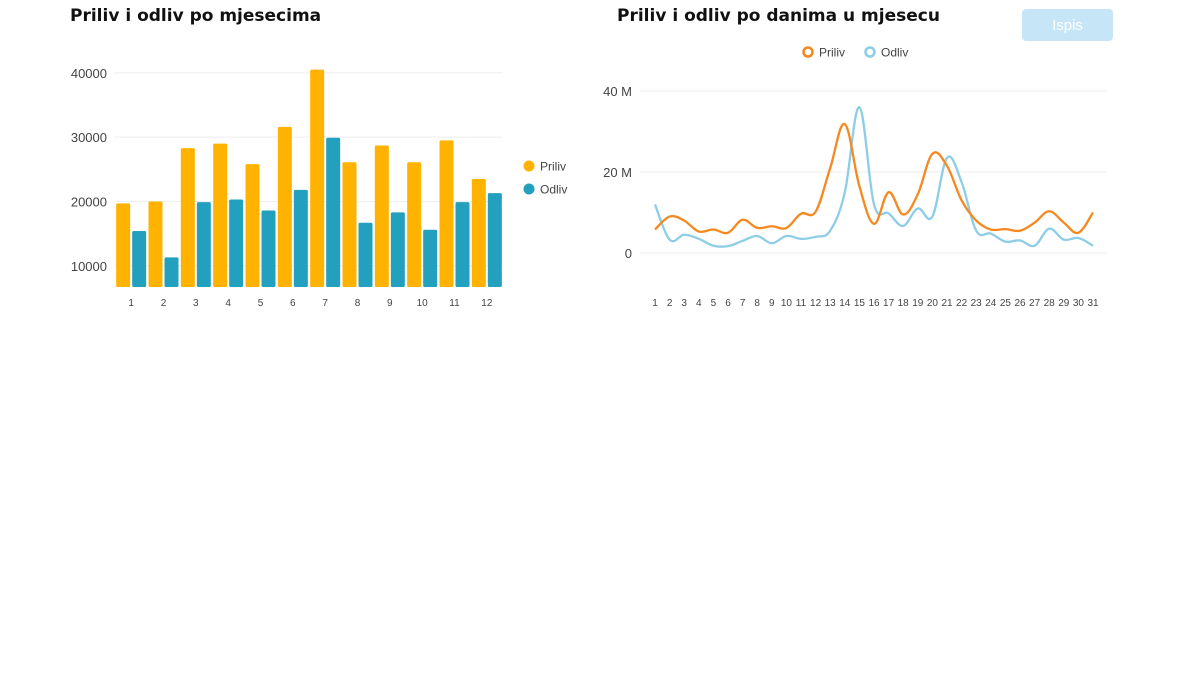 This screenshot has height=675, width=1200. Describe the element at coordinates (933, 303) in the screenshot. I see `x-tick-label: 20` at that location.